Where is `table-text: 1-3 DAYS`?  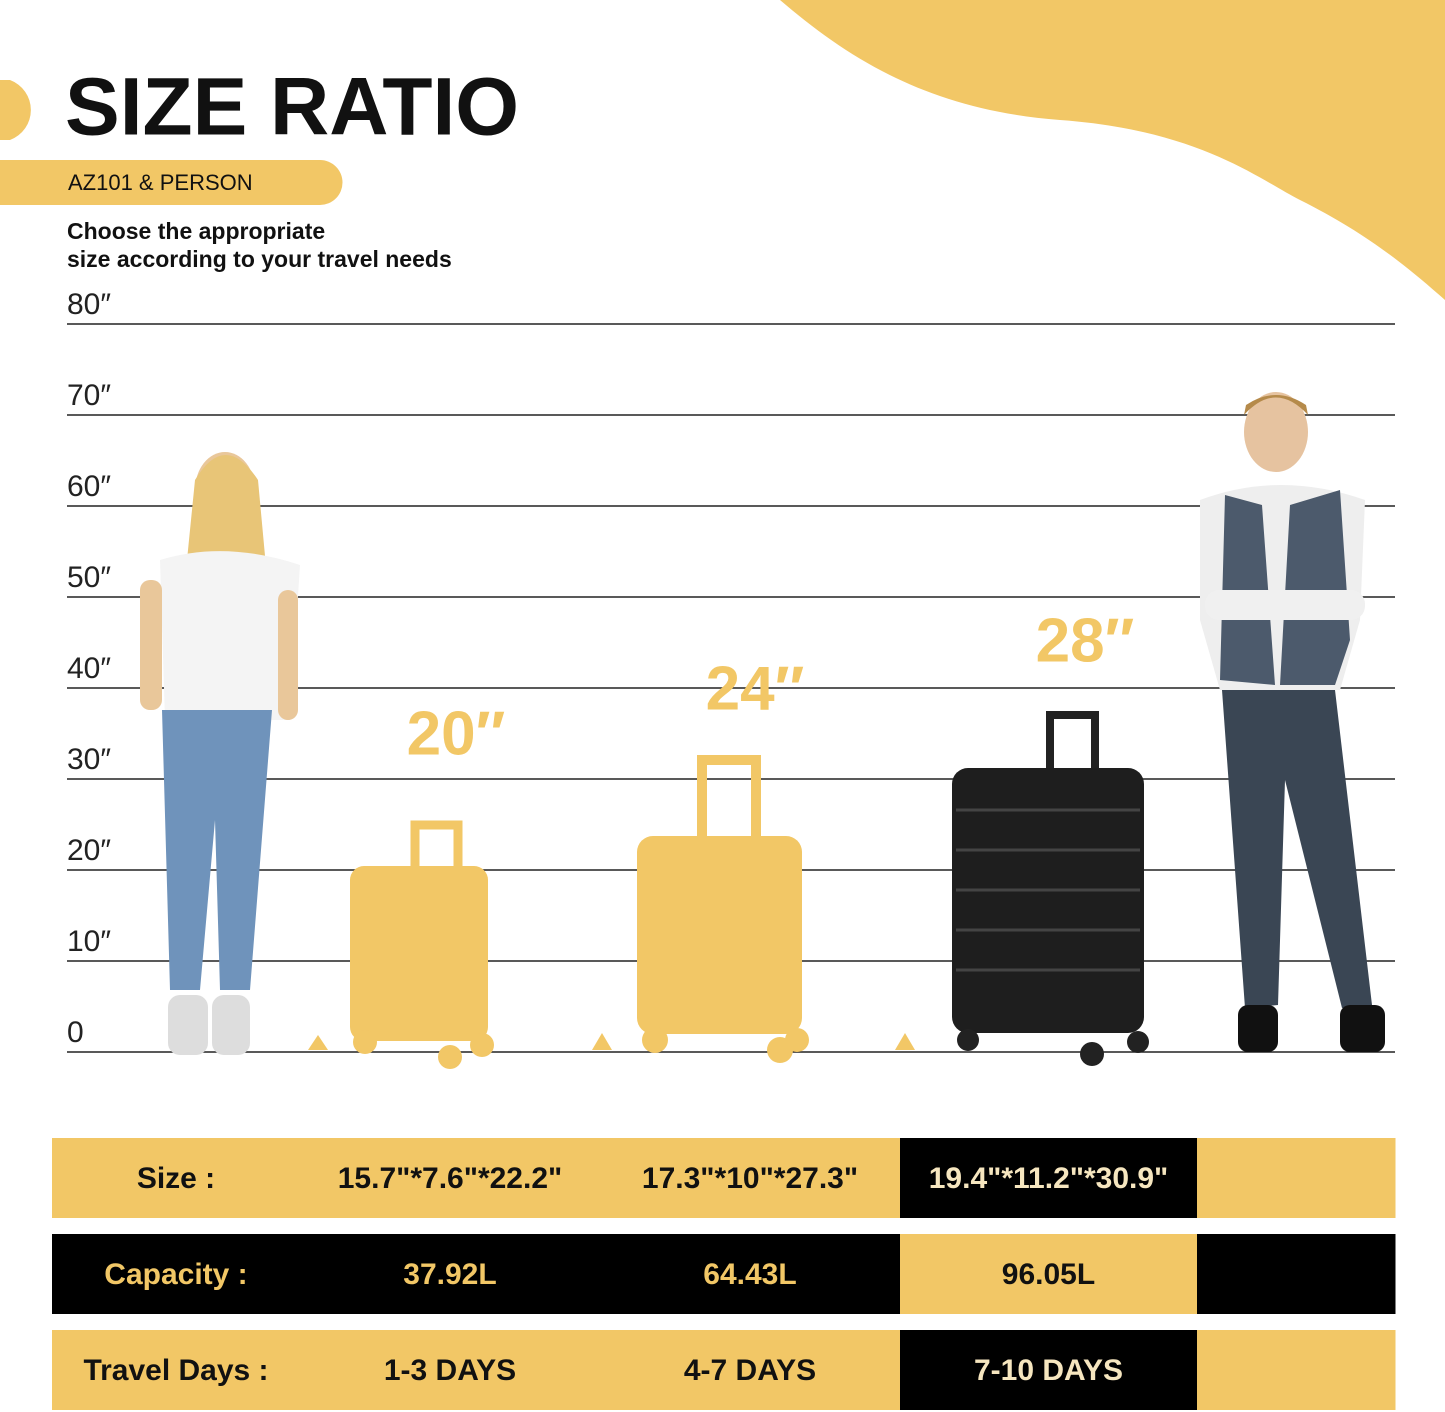
table-text: 1-3 DAYS is located at coordinates (450, 1370).